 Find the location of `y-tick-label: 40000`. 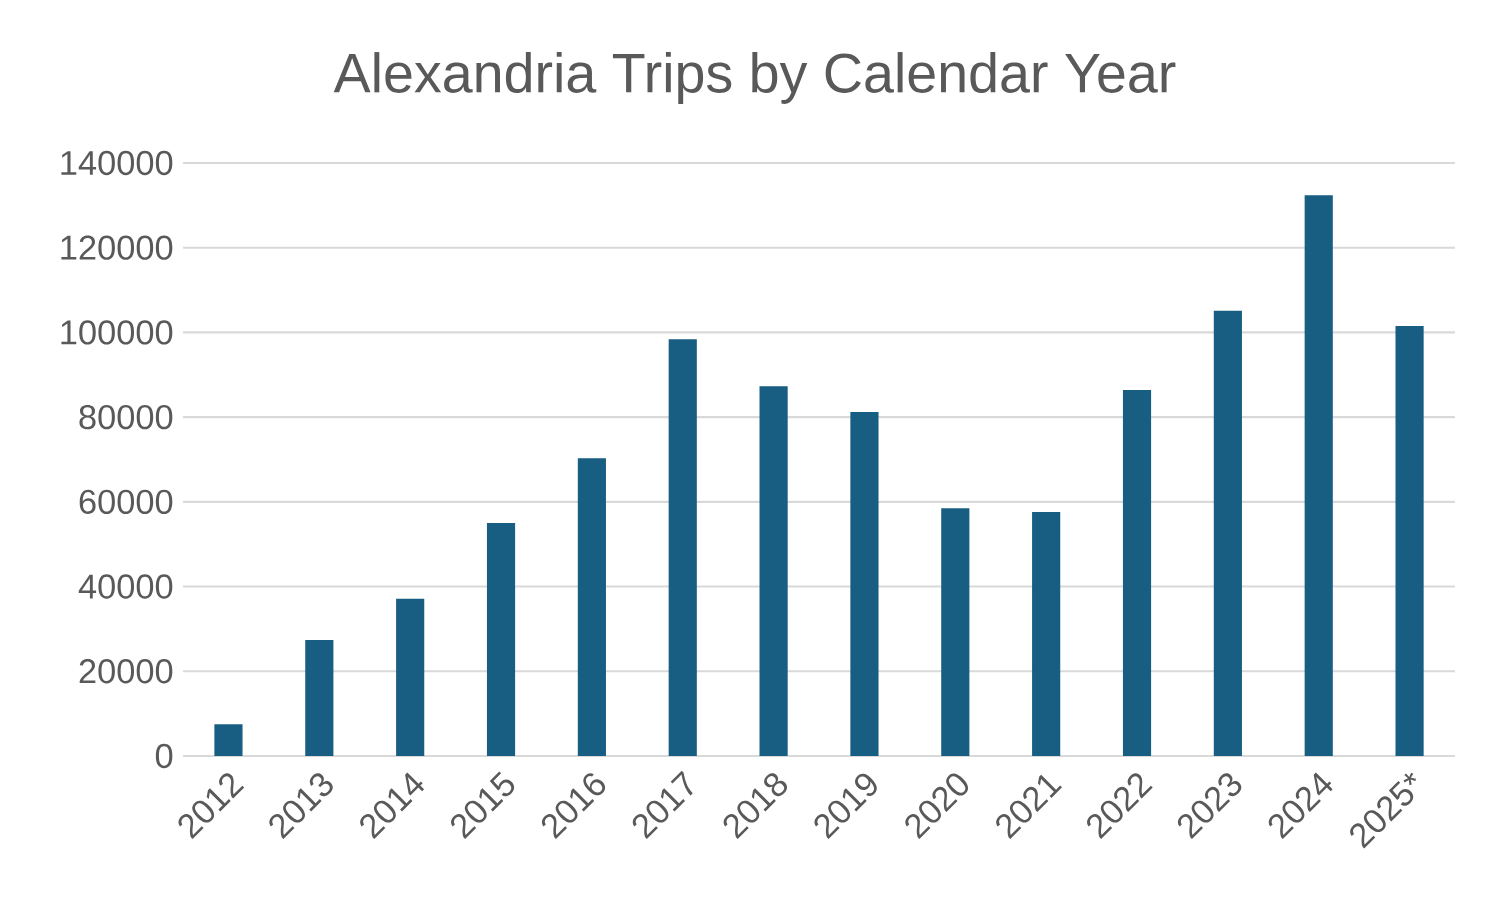

y-tick-label: 40000 is located at coordinates (125, 586).